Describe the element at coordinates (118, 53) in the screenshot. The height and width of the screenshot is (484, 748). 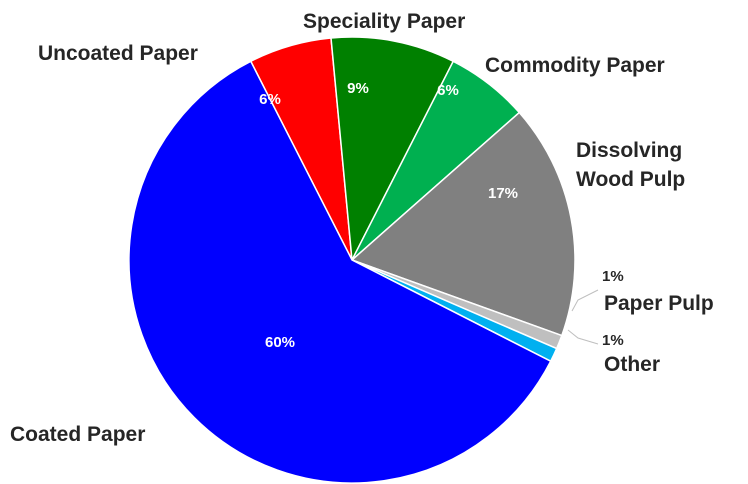
I see `category-label-uncoated-paper: Uncoated Paper` at that location.